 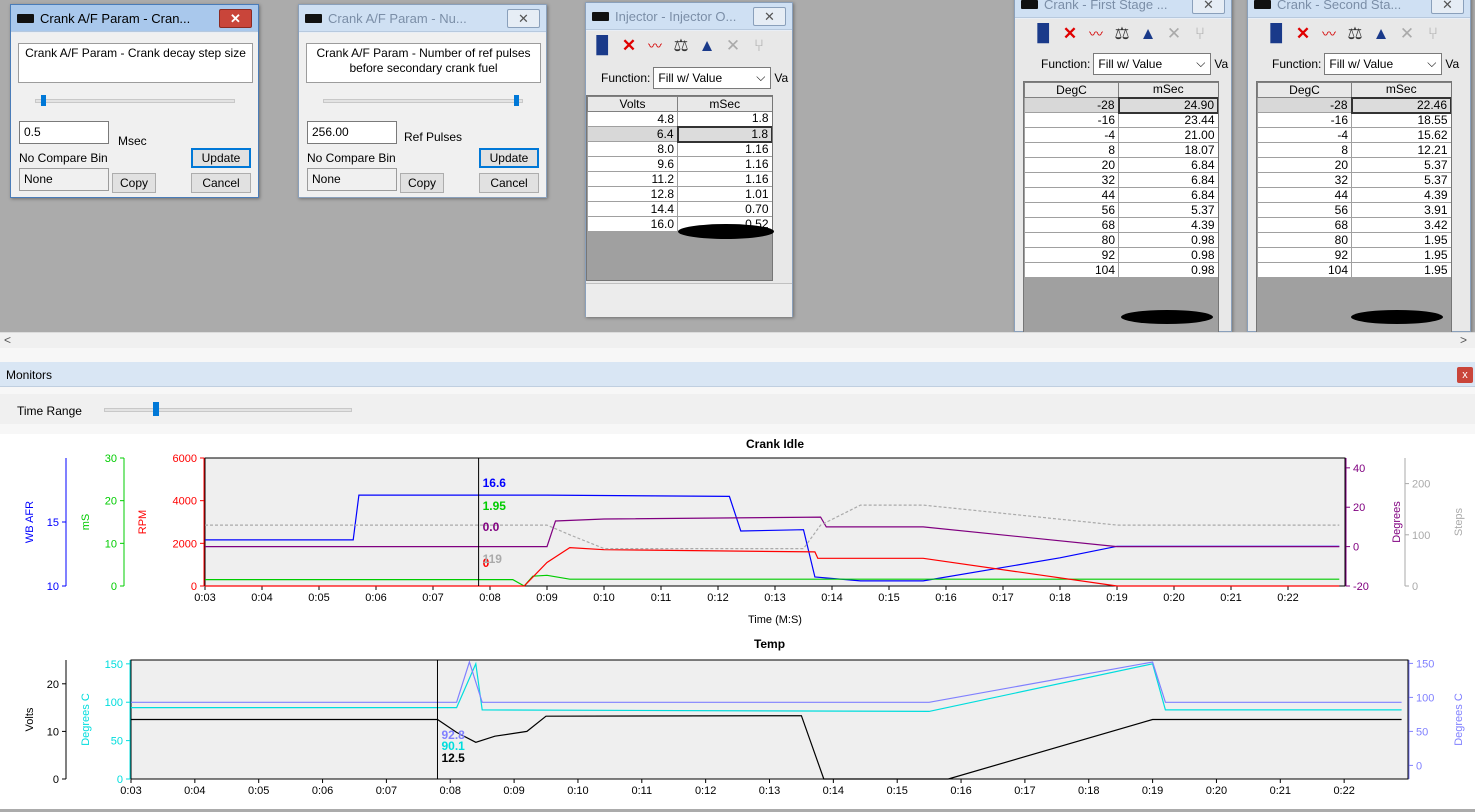 What do you see at coordinates (1168, 135) in the screenshot?
I see `row-value-cell: 21.00` at bounding box center [1168, 135].